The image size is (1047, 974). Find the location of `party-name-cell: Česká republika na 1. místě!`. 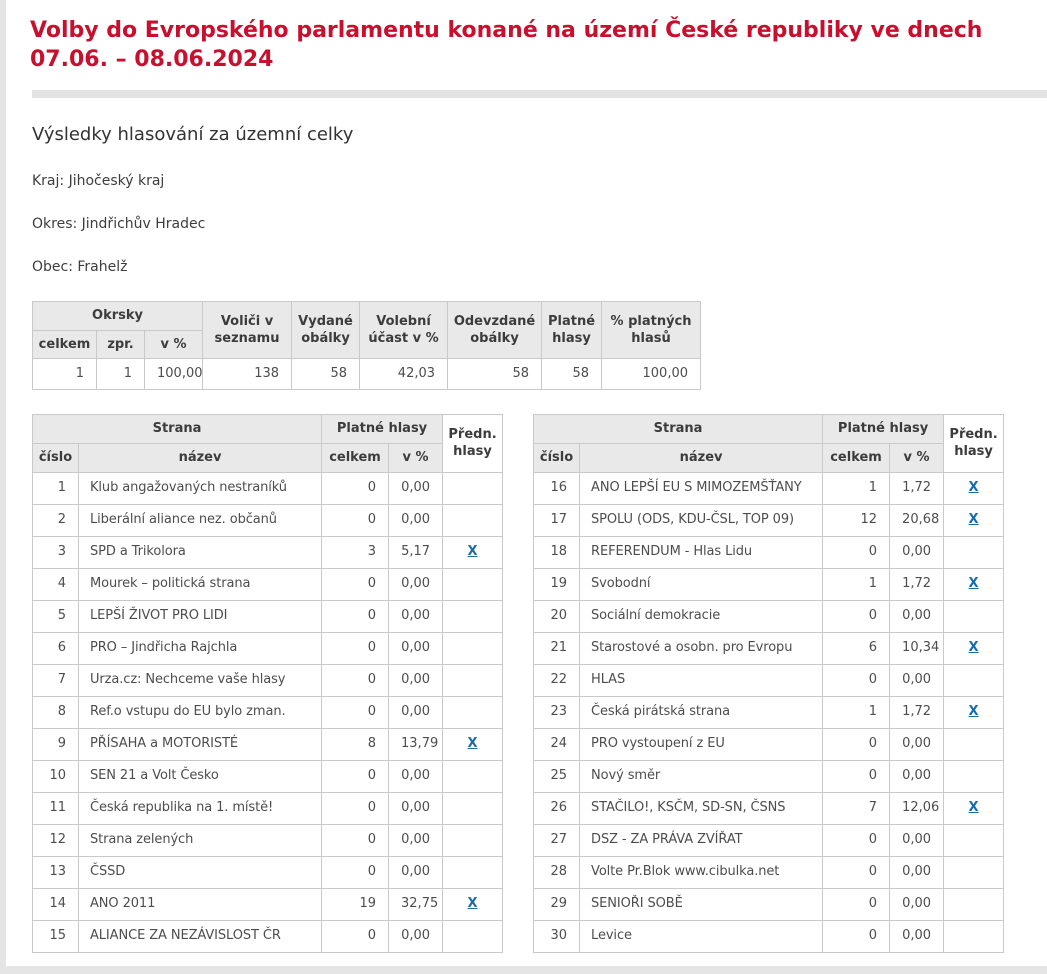

party-name-cell: Česká republika na 1. místě! is located at coordinates (200, 808).